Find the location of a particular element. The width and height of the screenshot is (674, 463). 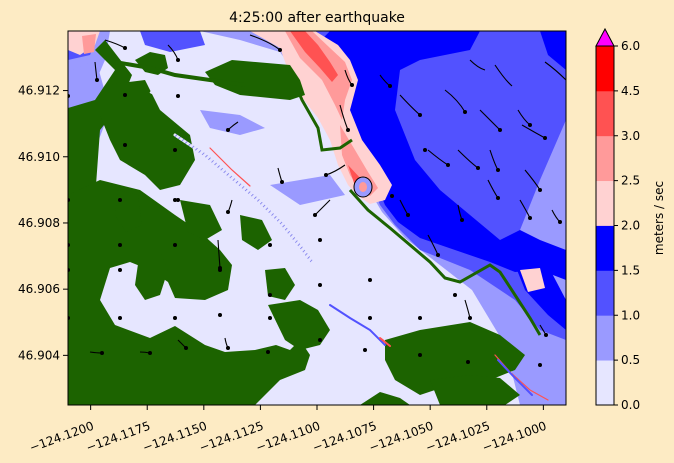

x-tick-label: −124.1050 is located at coordinates (401, 437).